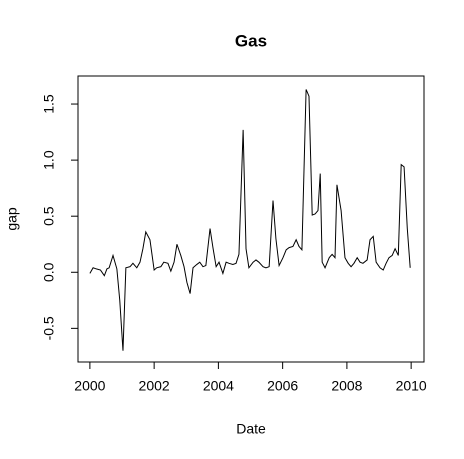 This screenshot has width=464, height=459. I want to click on x-tick-label: 2000, so click(89, 386).